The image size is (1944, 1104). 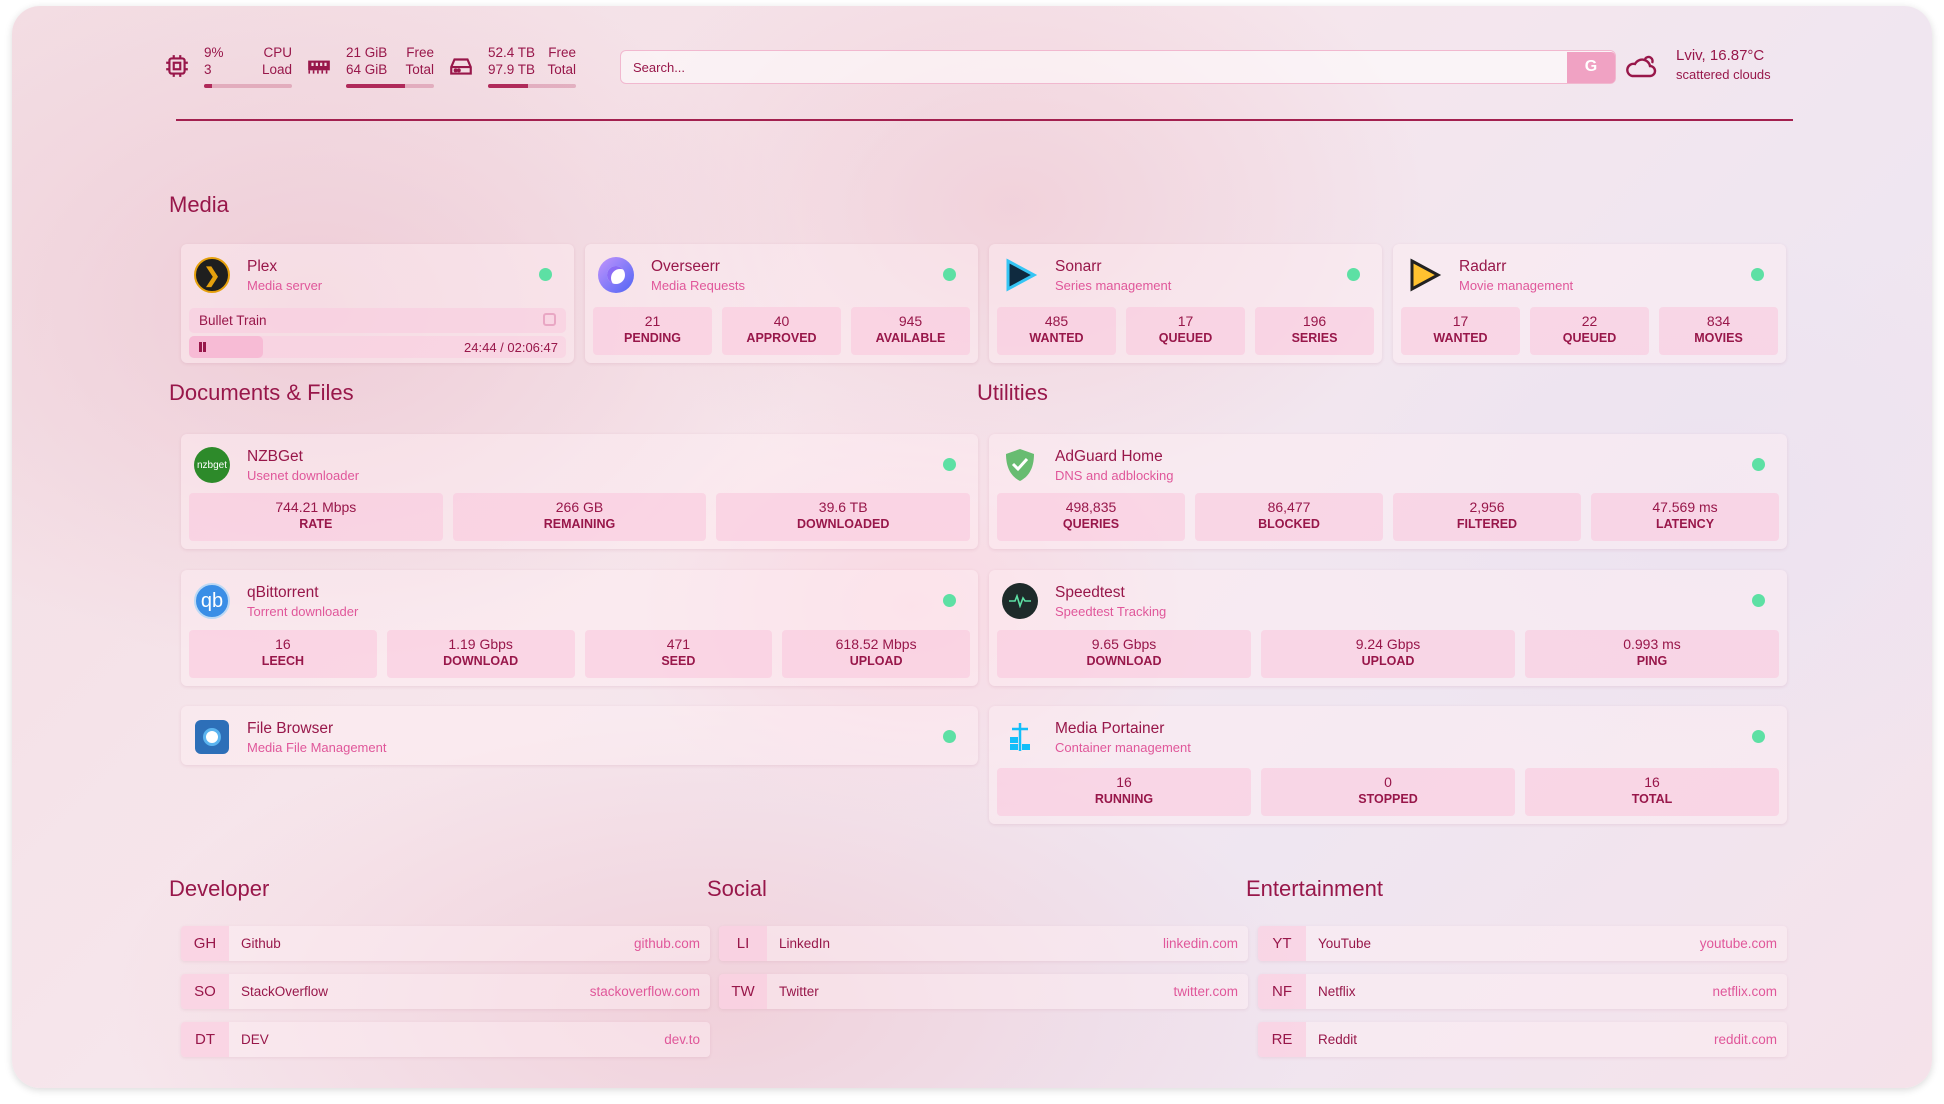 I want to click on service-name: qBittorrent, so click(x=283, y=592).